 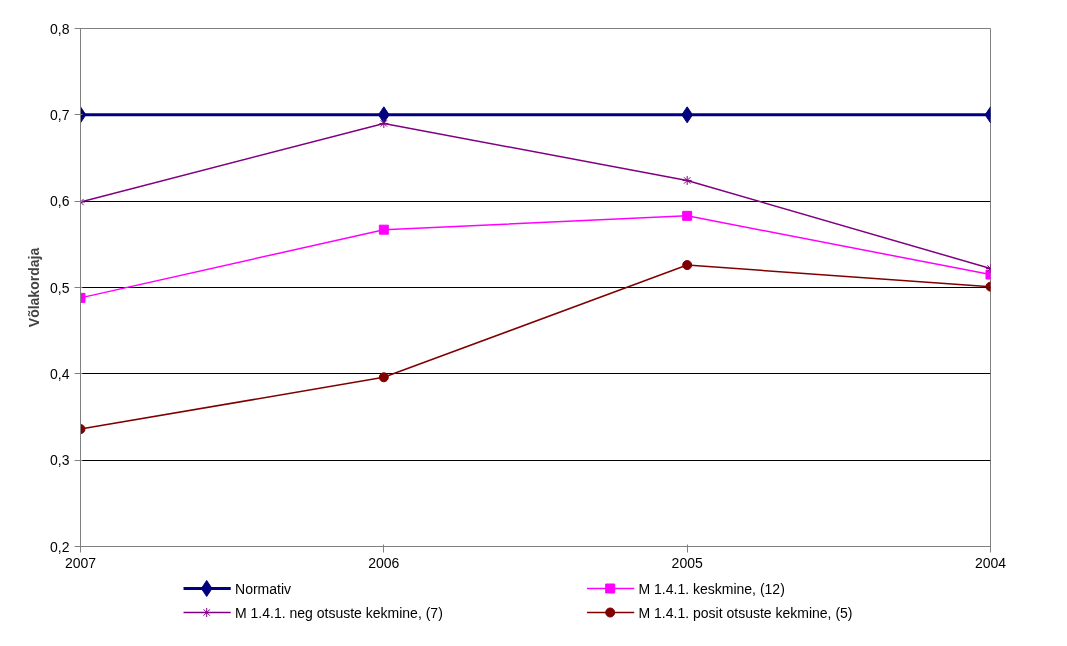 I want to click on y-tick-label: 0,8, so click(x=60, y=28).